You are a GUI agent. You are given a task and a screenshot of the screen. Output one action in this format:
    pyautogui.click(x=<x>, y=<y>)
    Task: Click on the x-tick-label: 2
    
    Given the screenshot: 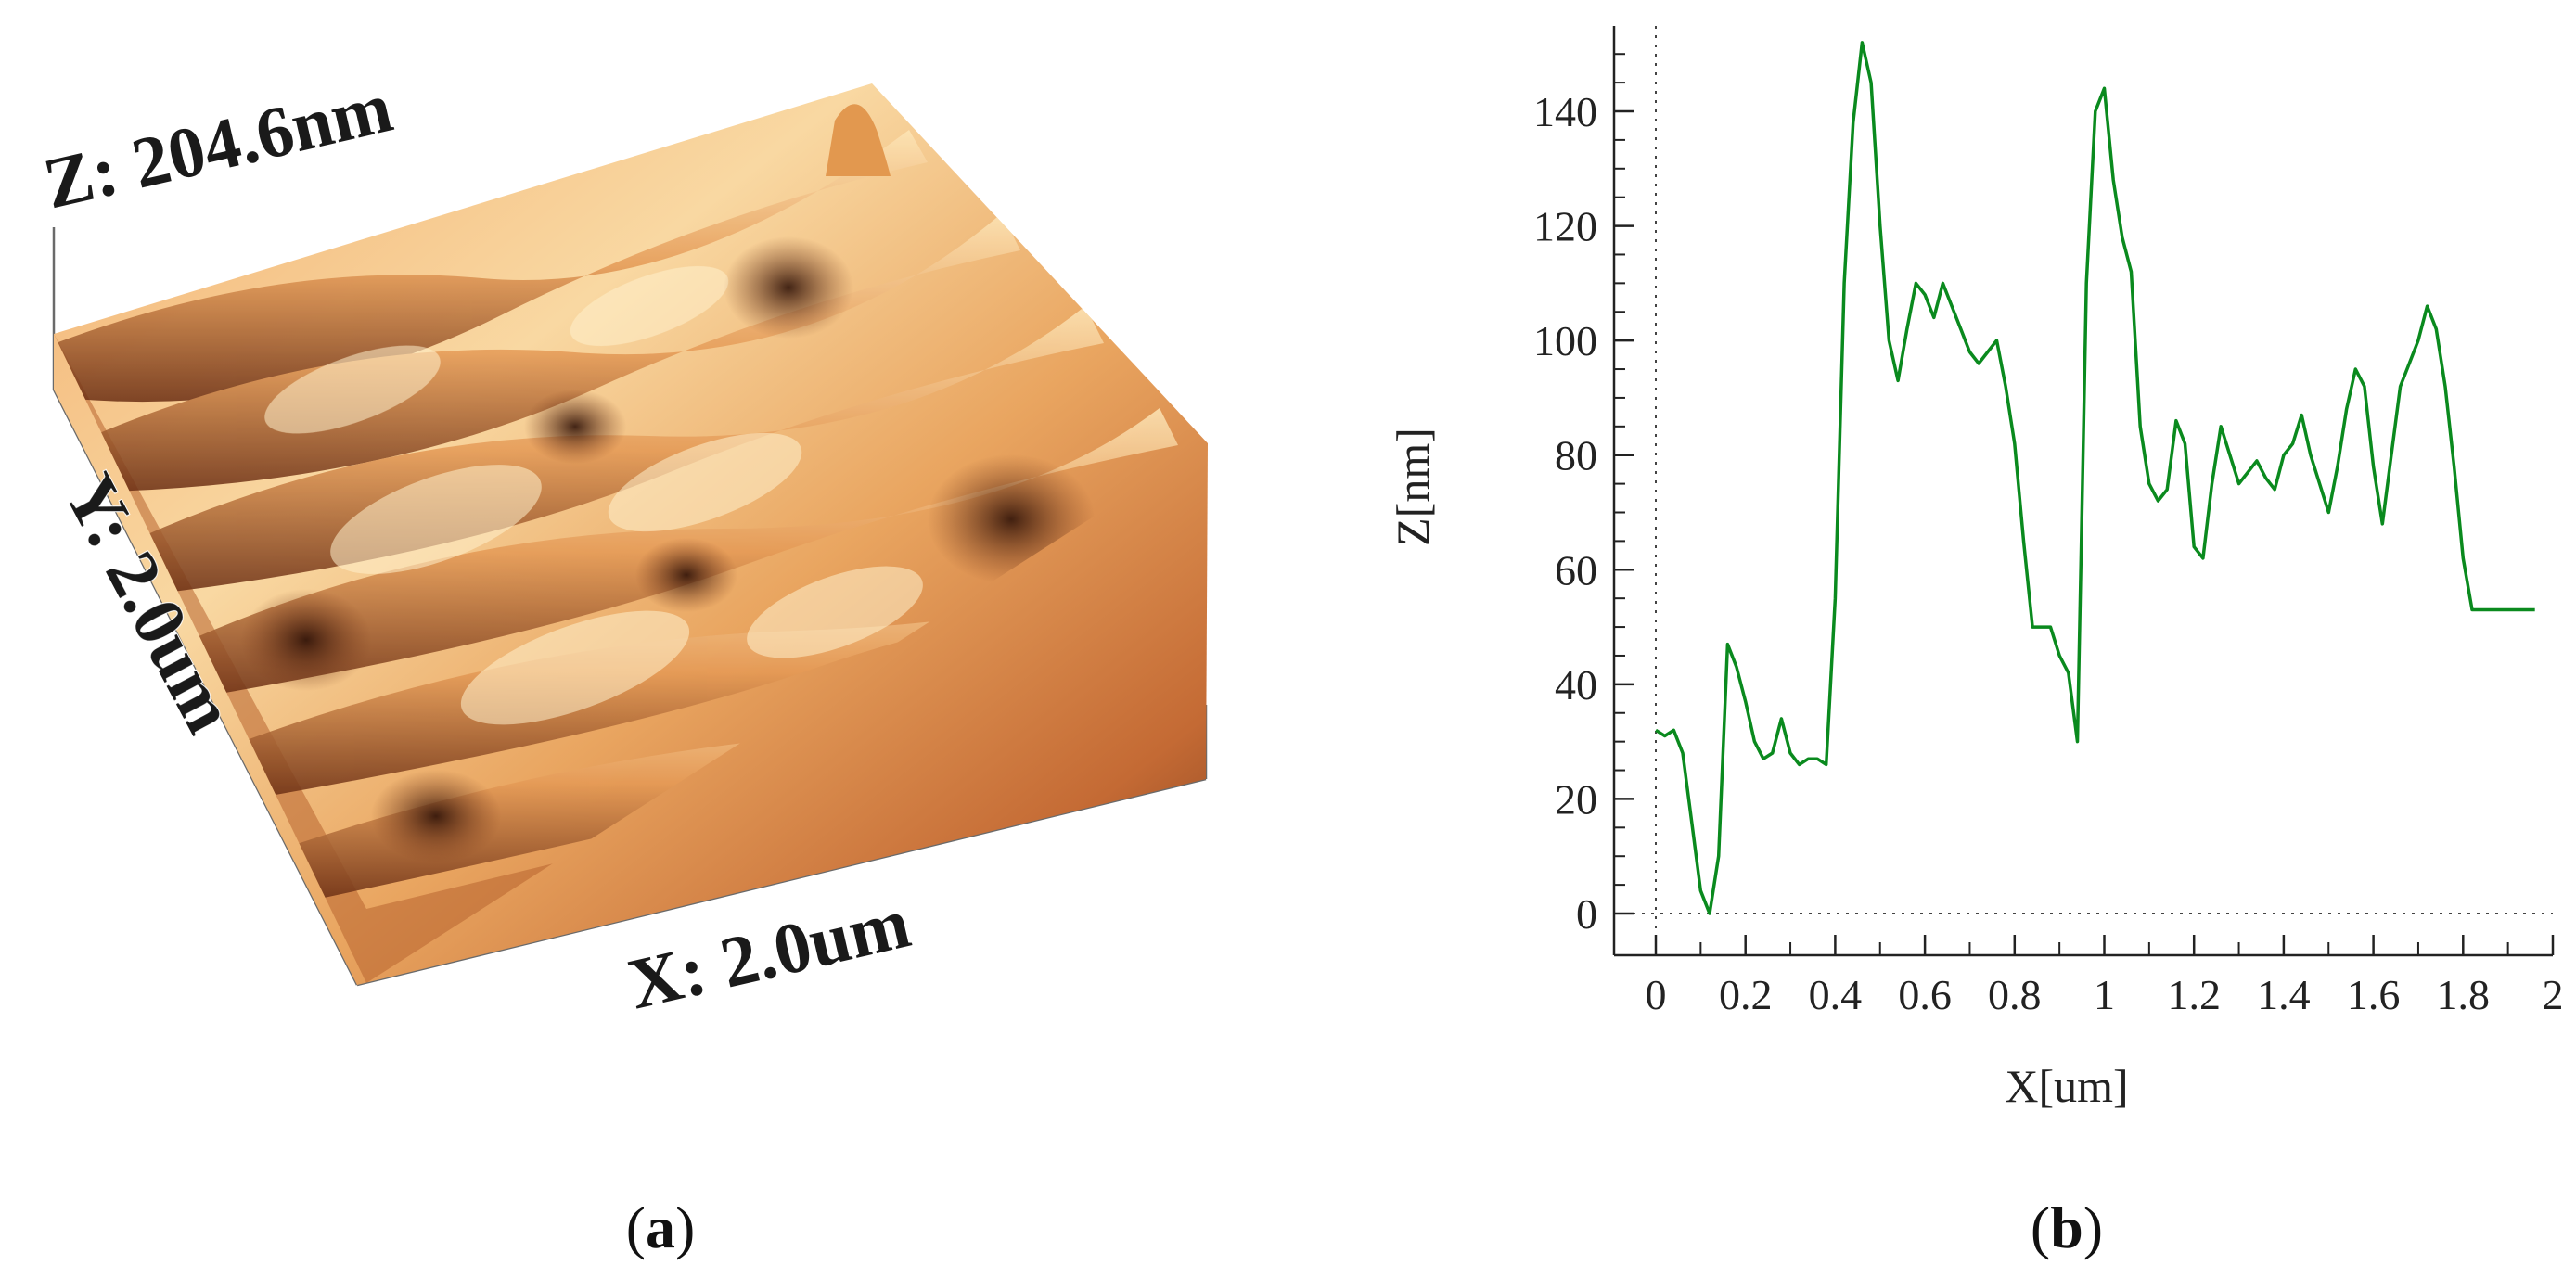 What is the action you would take?
    pyautogui.click(x=2553, y=994)
    